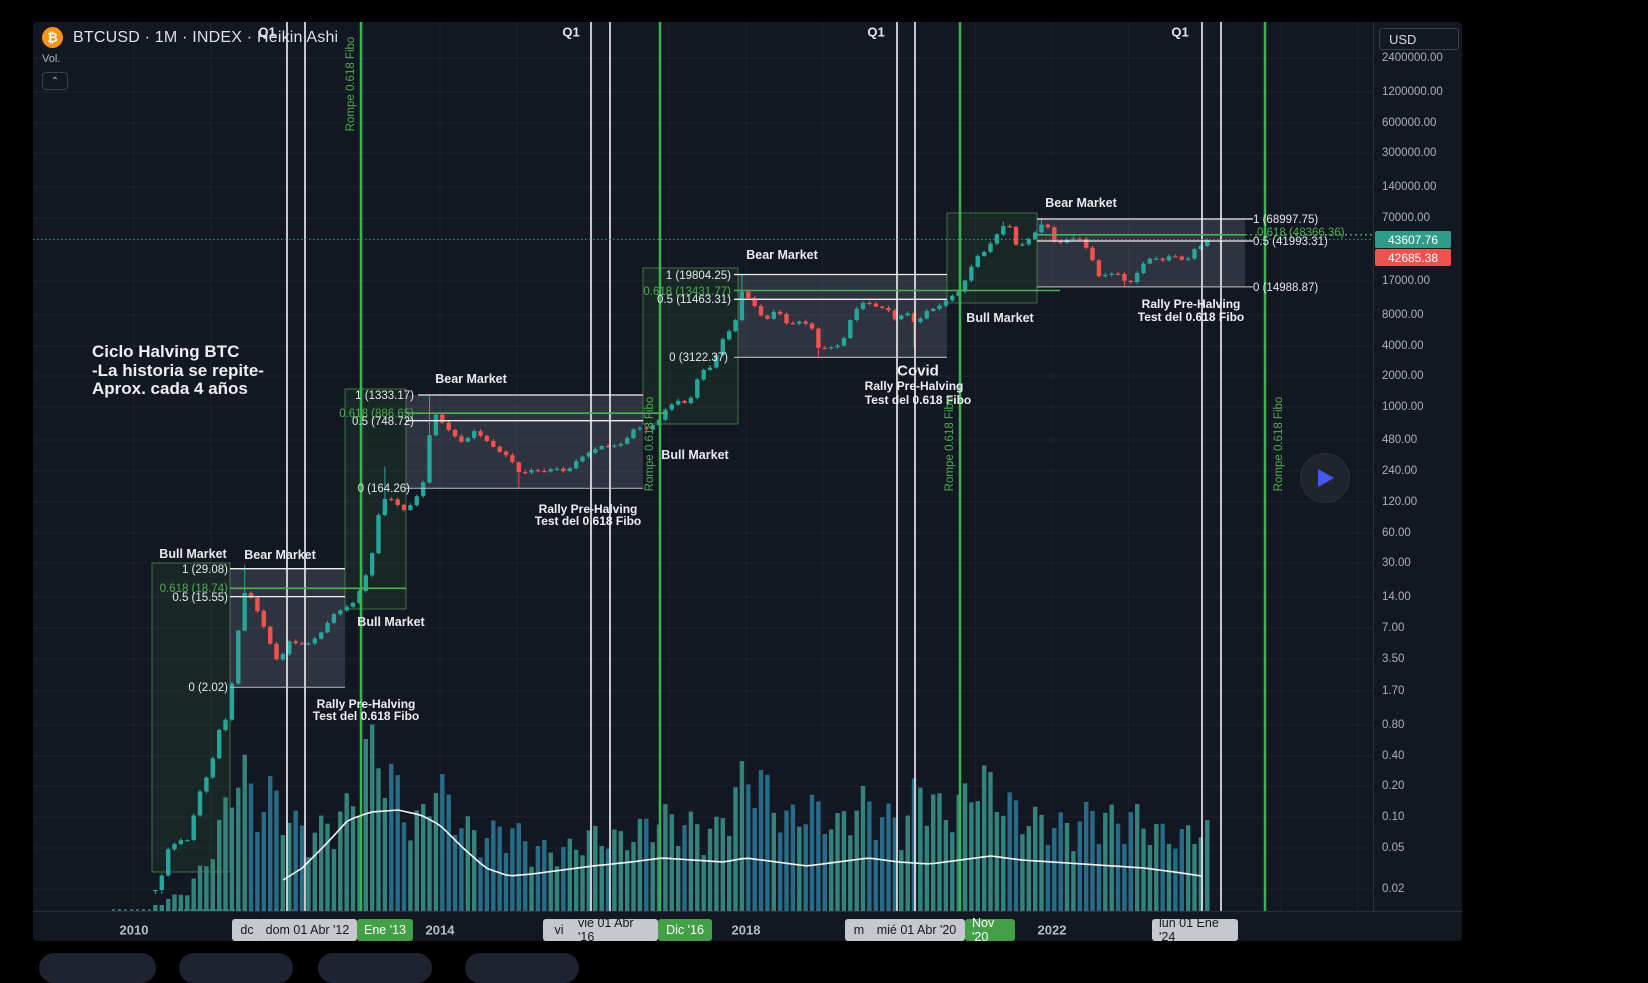 The height and width of the screenshot is (983, 1648). What do you see at coordinates (918, 371) in the screenshot?
I see `drawing-label-covid: Covid` at bounding box center [918, 371].